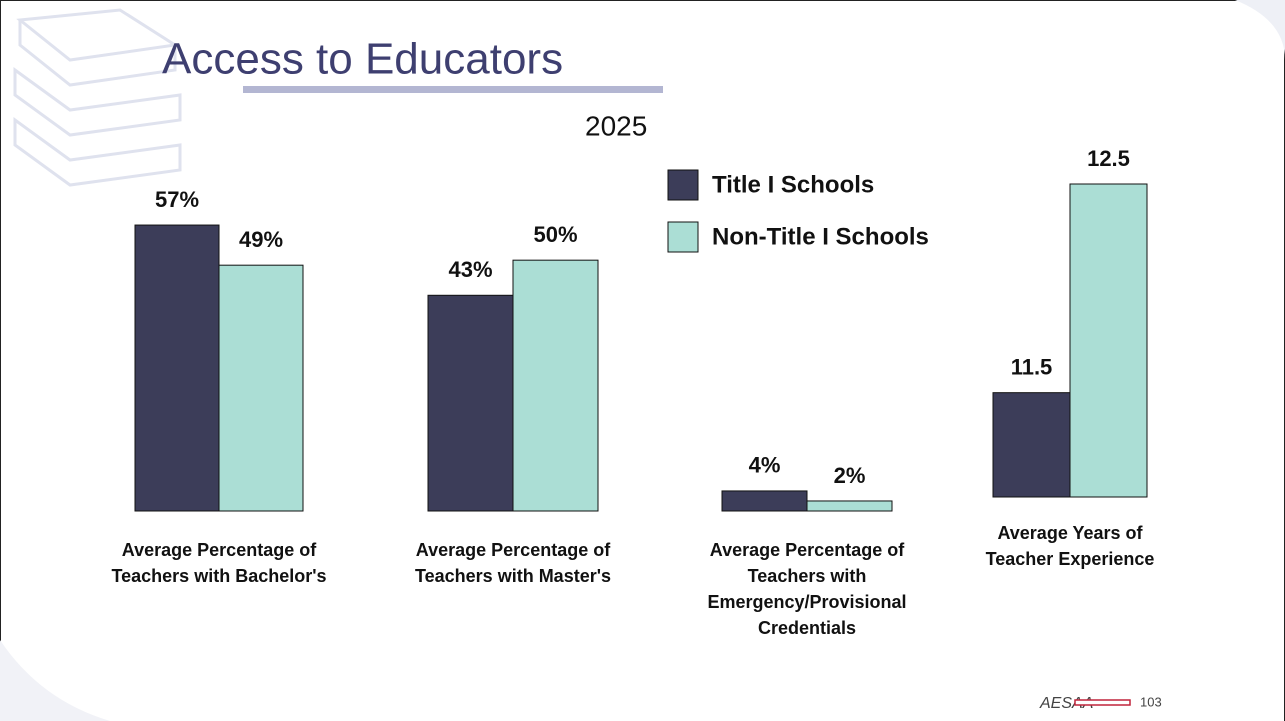 Image resolution: width=1285 pixels, height=721 pixels. I want to click on value-label: 11.5, so click(1032, 366).